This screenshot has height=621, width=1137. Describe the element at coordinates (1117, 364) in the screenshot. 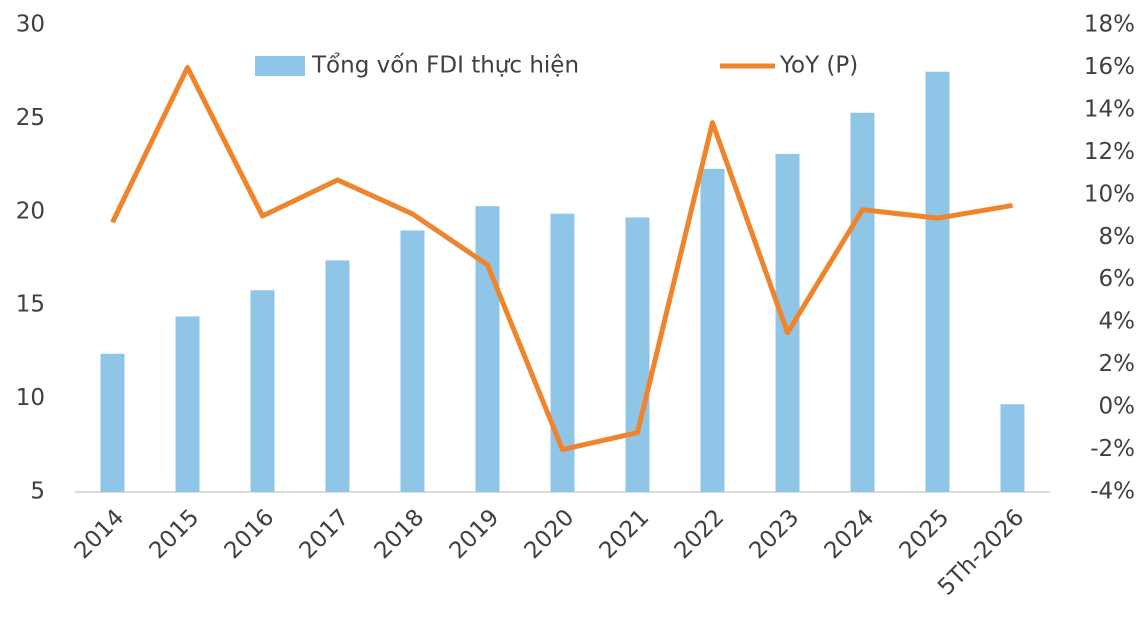

I see `y2-tick-label: 2%` at that location.